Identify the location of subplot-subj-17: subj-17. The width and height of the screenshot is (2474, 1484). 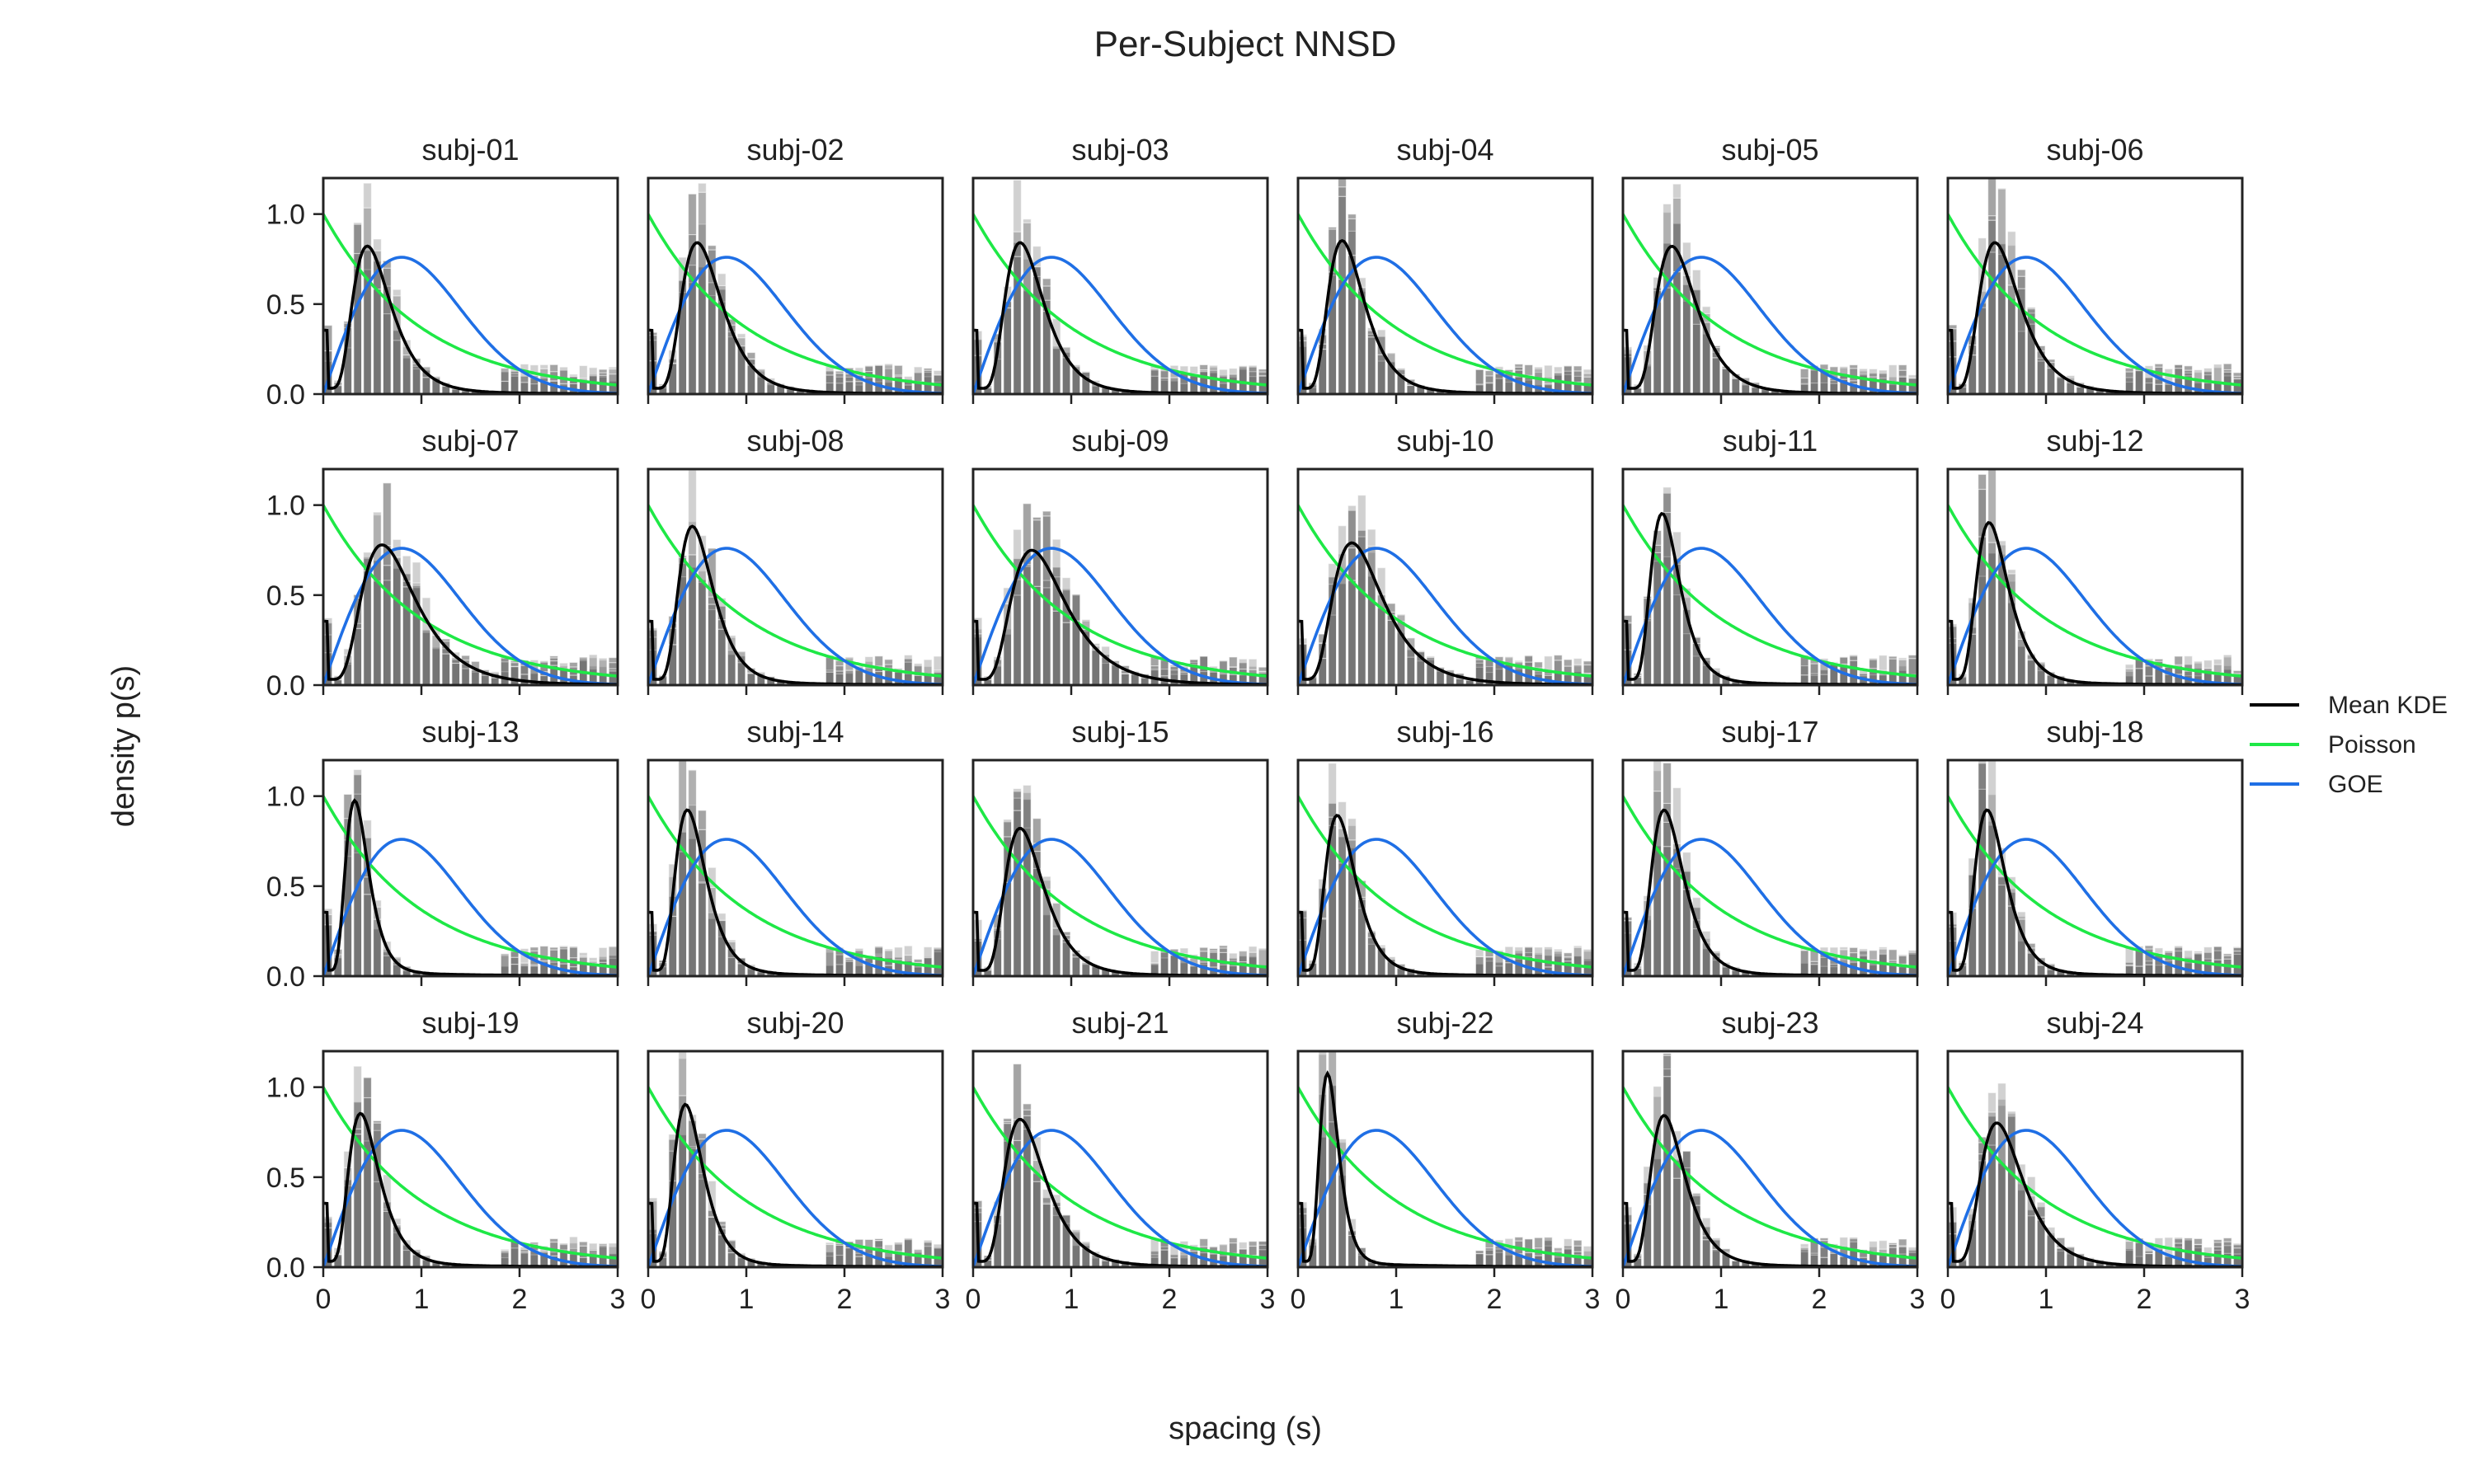
(1770, 850).